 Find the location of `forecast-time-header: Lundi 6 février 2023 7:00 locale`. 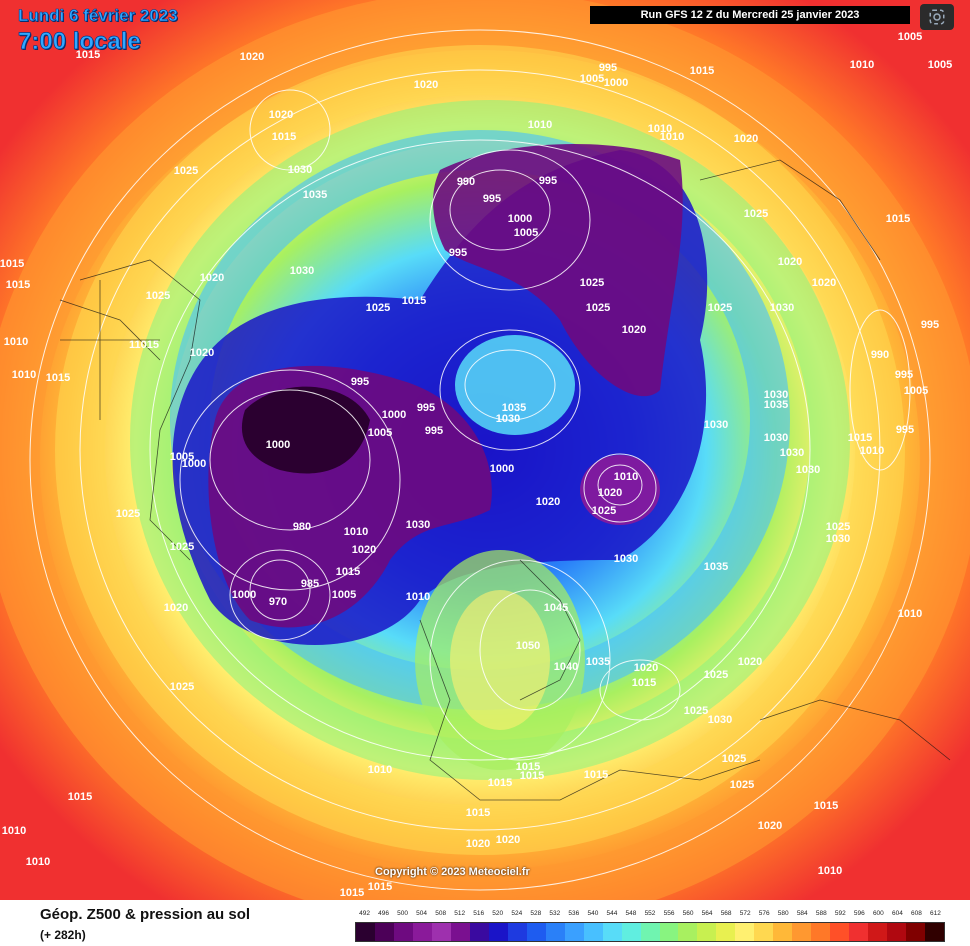

forecast-time-header: Lundi 6 février 2023 7:00 locale is located at coordinates (98, 31).